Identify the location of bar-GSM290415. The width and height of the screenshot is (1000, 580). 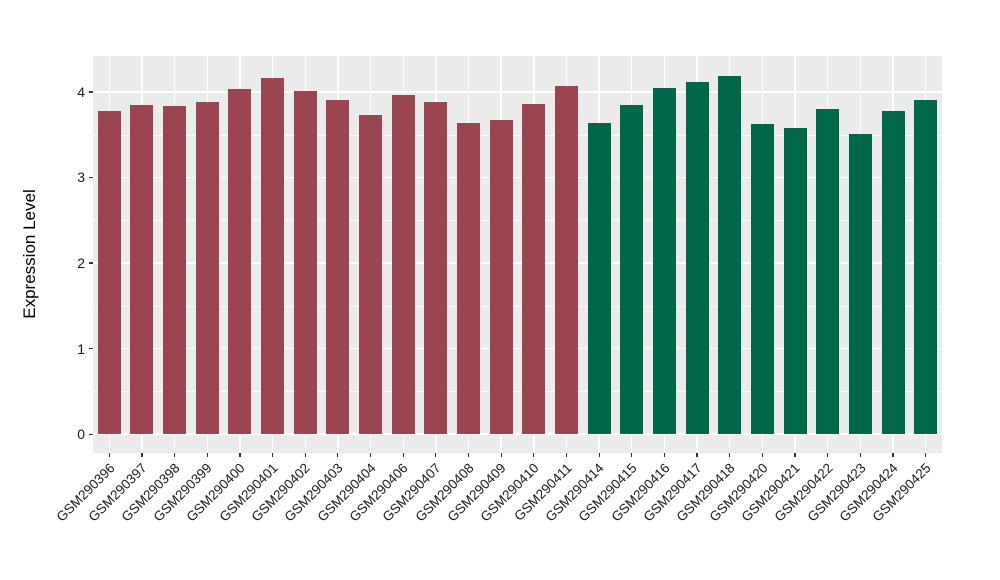
(632, 269).